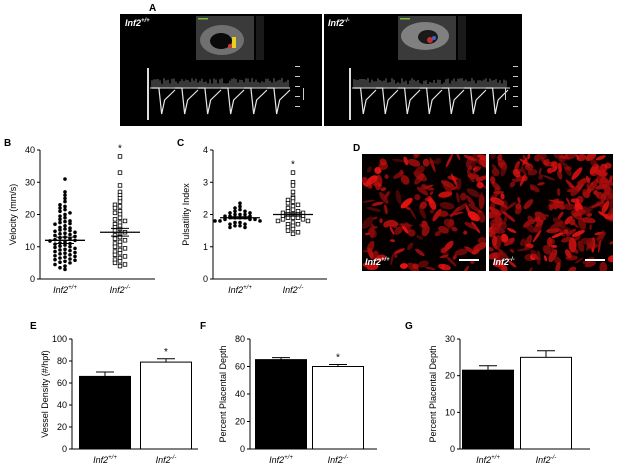  Describe the element at coordinates (338, 357) in the screenshot. I see `chart-F-significance-1: *` at that location.